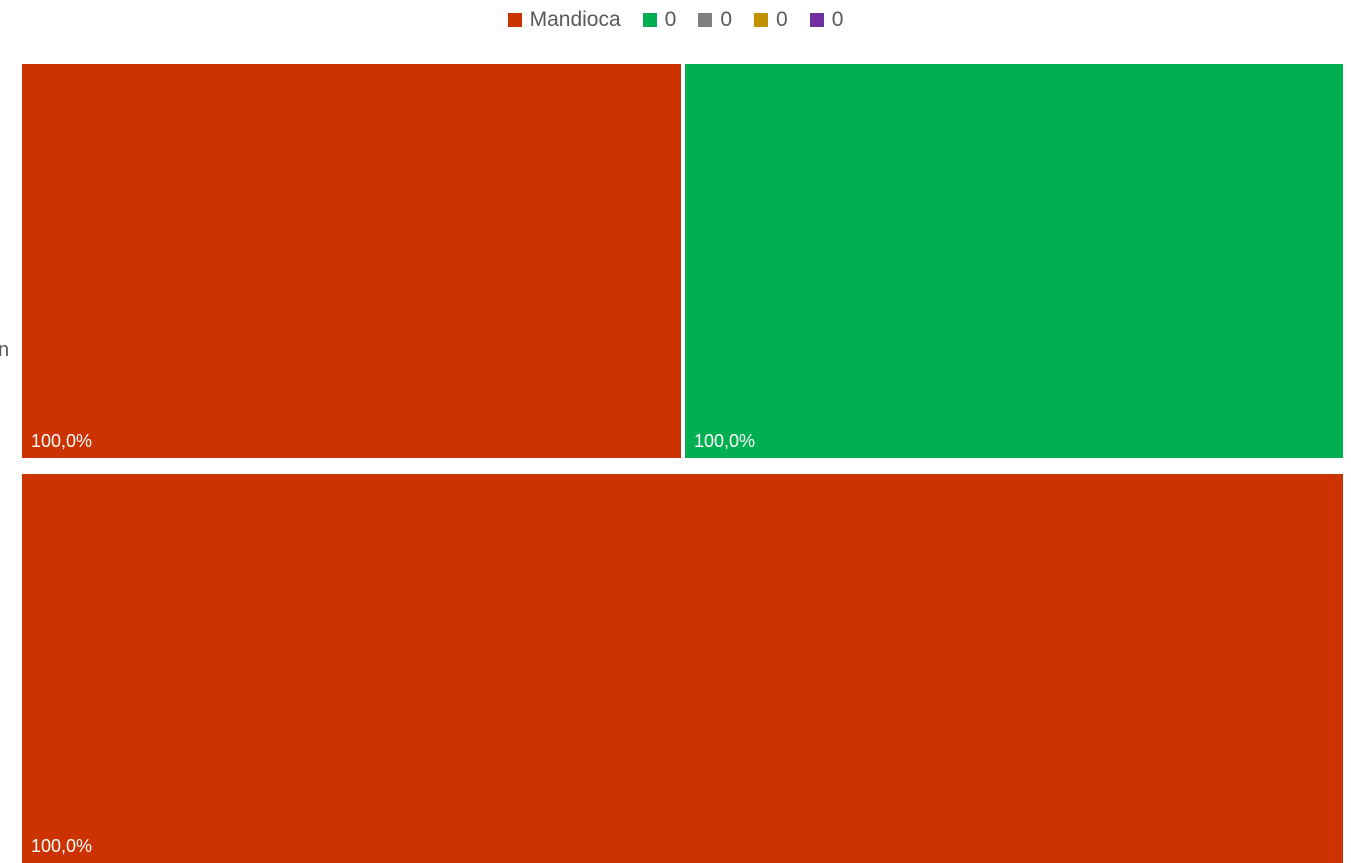 Image resolution: width=1351 pixels, height=863 pixels. What do you see at coordinates (5, 350) in the screenshot?
I see `clipped-label-fragment: n` at bounding box center [5, 350].